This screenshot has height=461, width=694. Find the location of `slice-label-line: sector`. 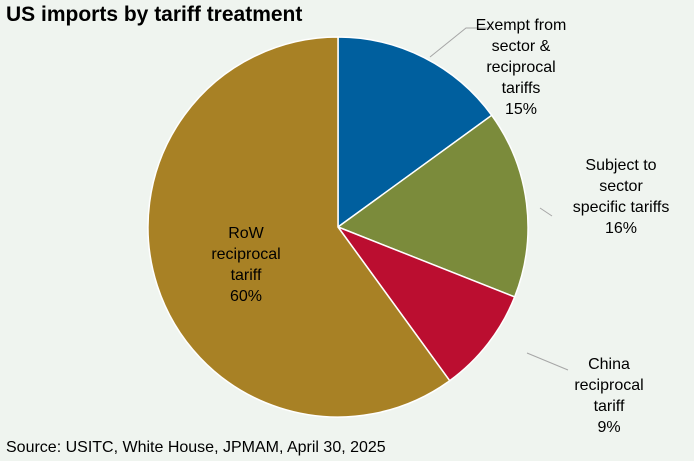

slice-label-line: sector is located at coordinates (621, 186).